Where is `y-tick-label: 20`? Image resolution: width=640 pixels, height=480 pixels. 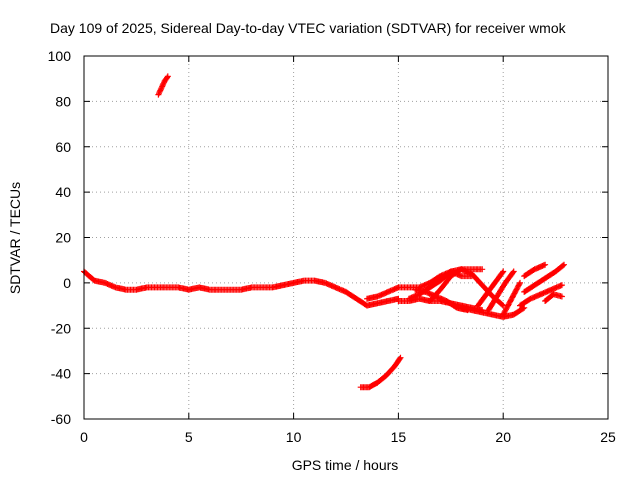 y-tick-label: 20 is located at coordinates (63, 238).